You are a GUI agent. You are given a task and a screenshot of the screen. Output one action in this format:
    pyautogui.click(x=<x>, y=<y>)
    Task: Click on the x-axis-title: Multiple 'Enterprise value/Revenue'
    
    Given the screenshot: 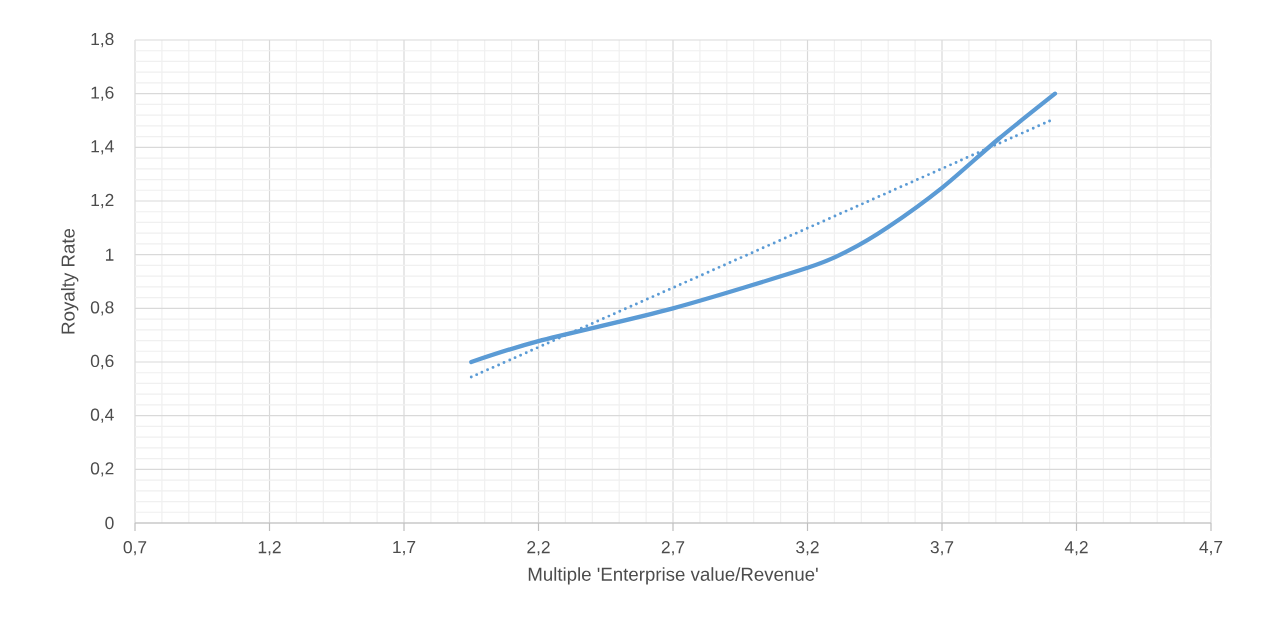 What is the action you would take?
    pyautogui.click(x=673, y=576)
    